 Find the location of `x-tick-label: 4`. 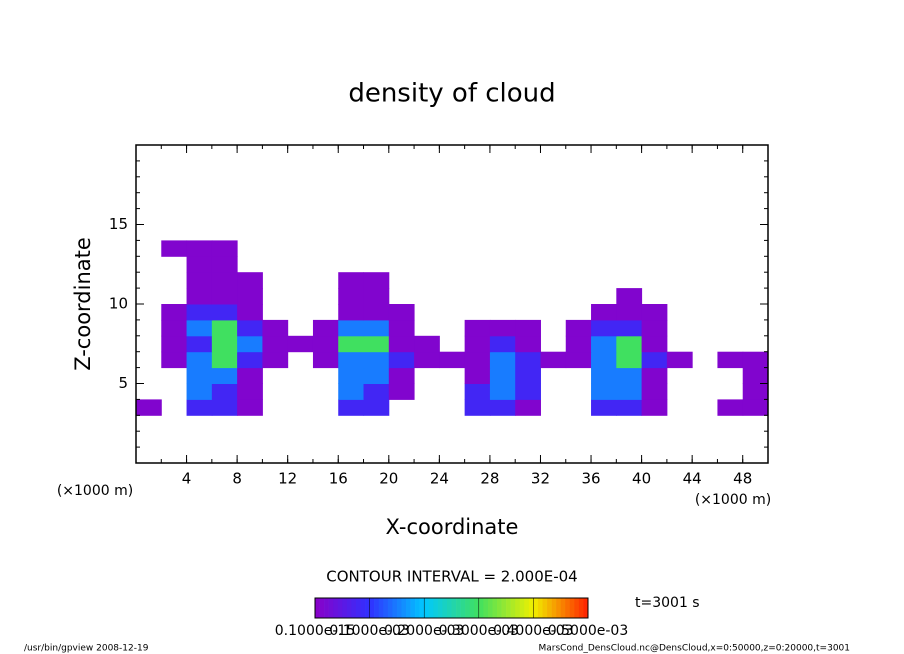

x-tick-label: 4 is located at coordinates (187, 479).